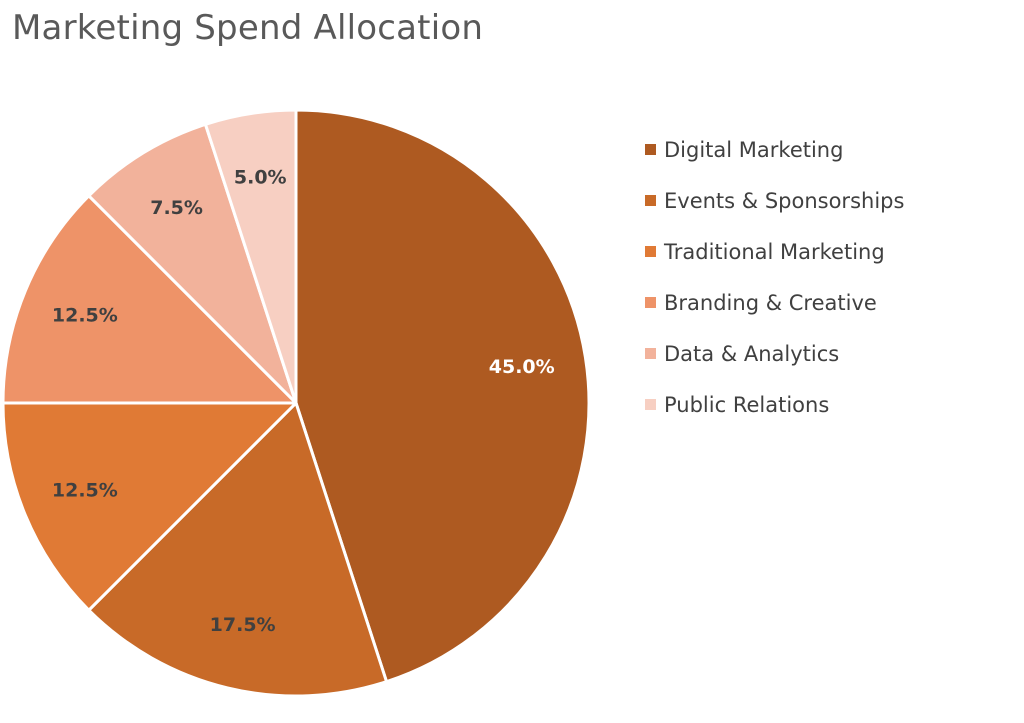  I want to click on legend-item-traditional-marketing: Traditional Marketing, so click(774, 251).